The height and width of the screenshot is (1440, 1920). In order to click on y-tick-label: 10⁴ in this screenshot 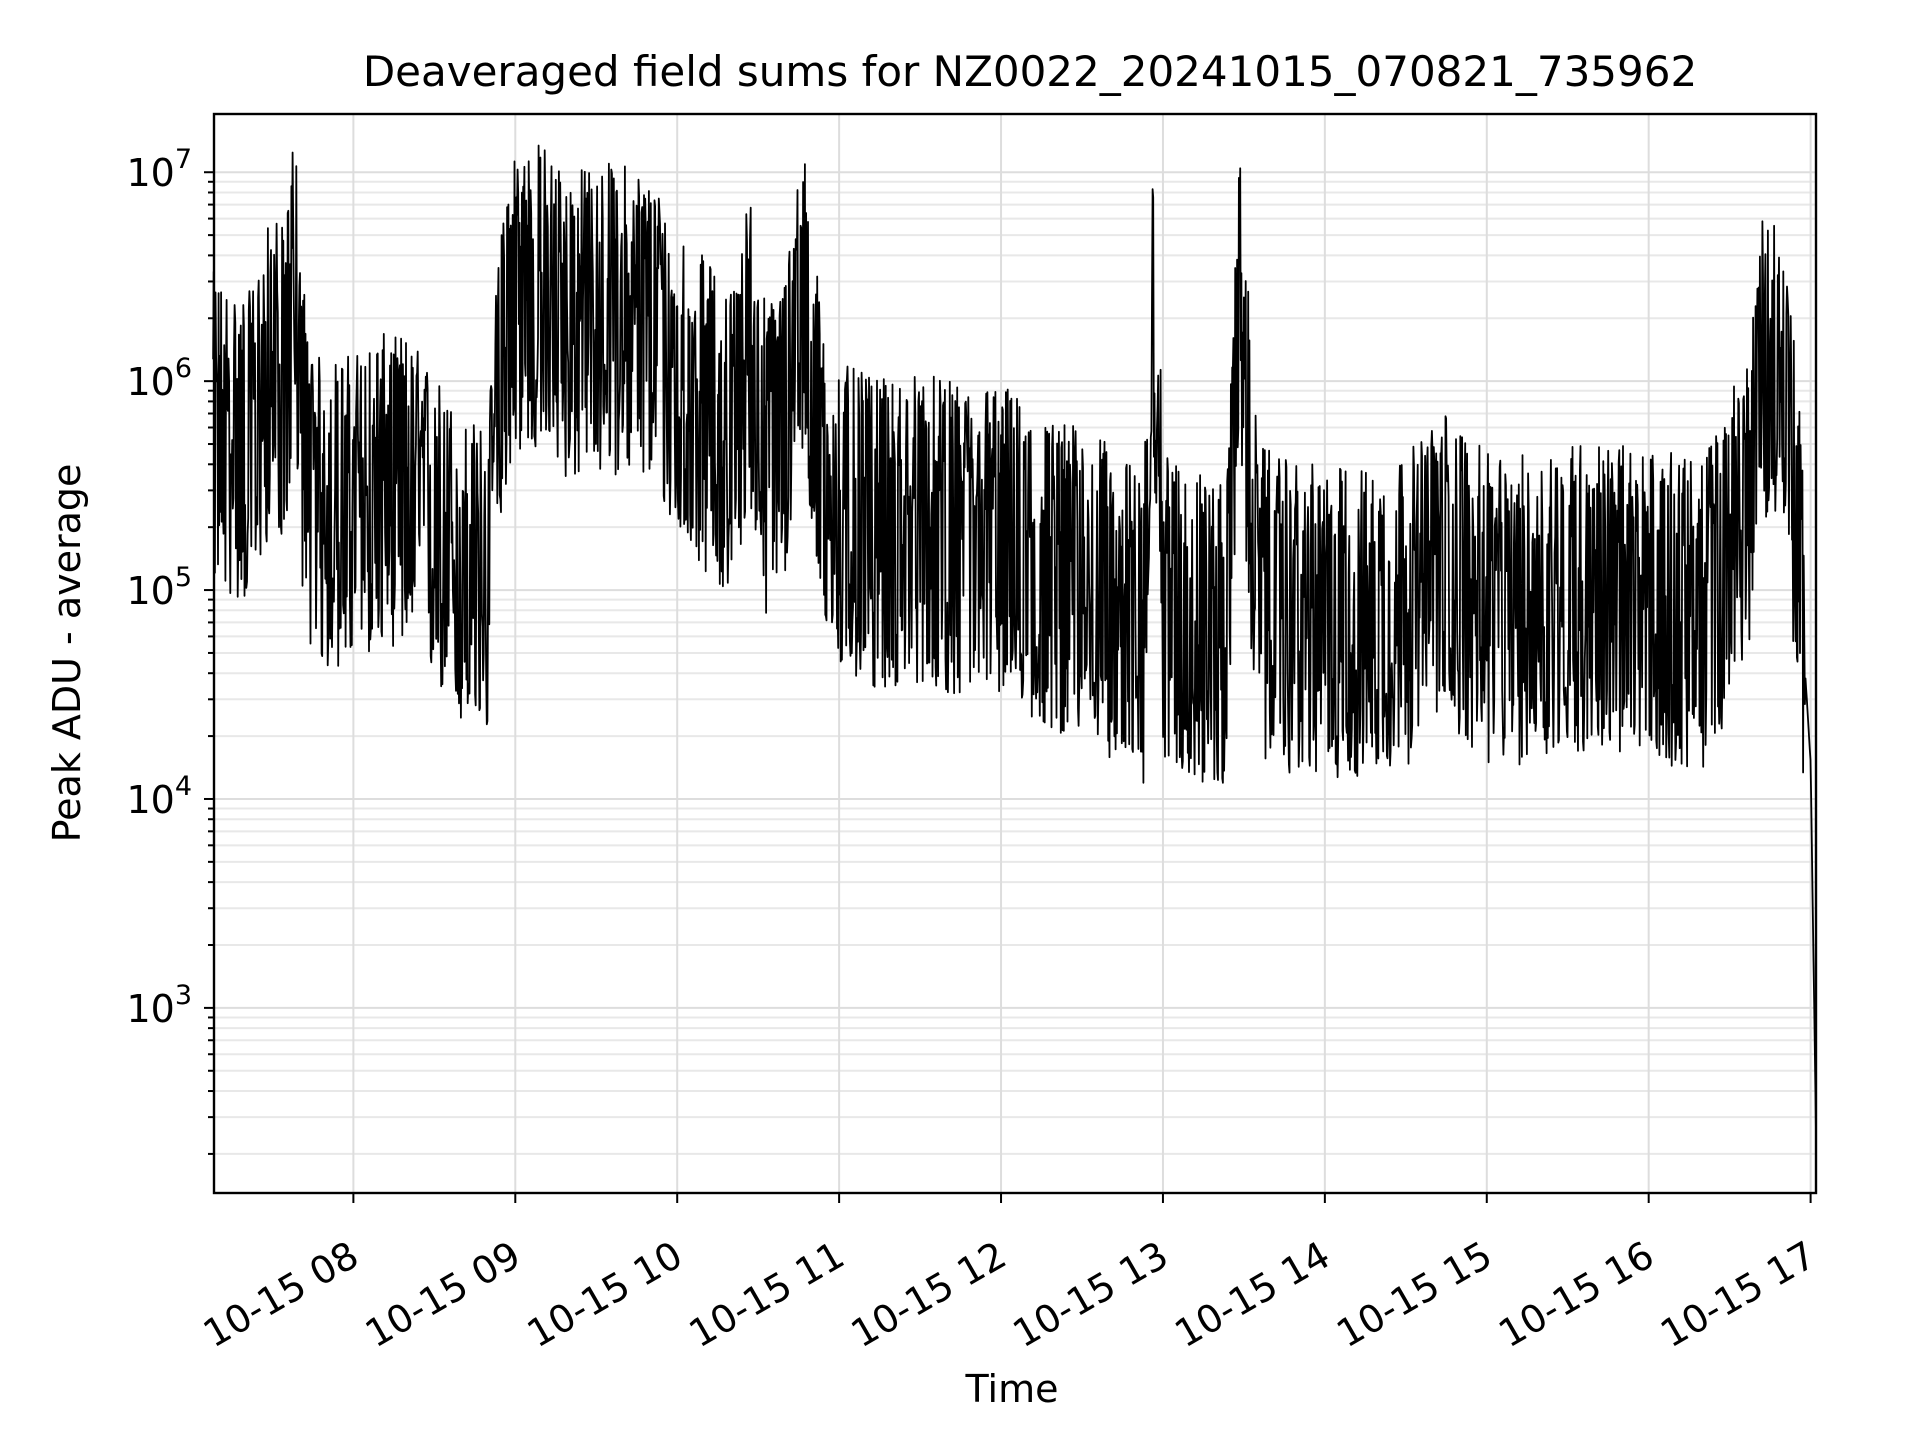, I will do `click(159, 796)`.